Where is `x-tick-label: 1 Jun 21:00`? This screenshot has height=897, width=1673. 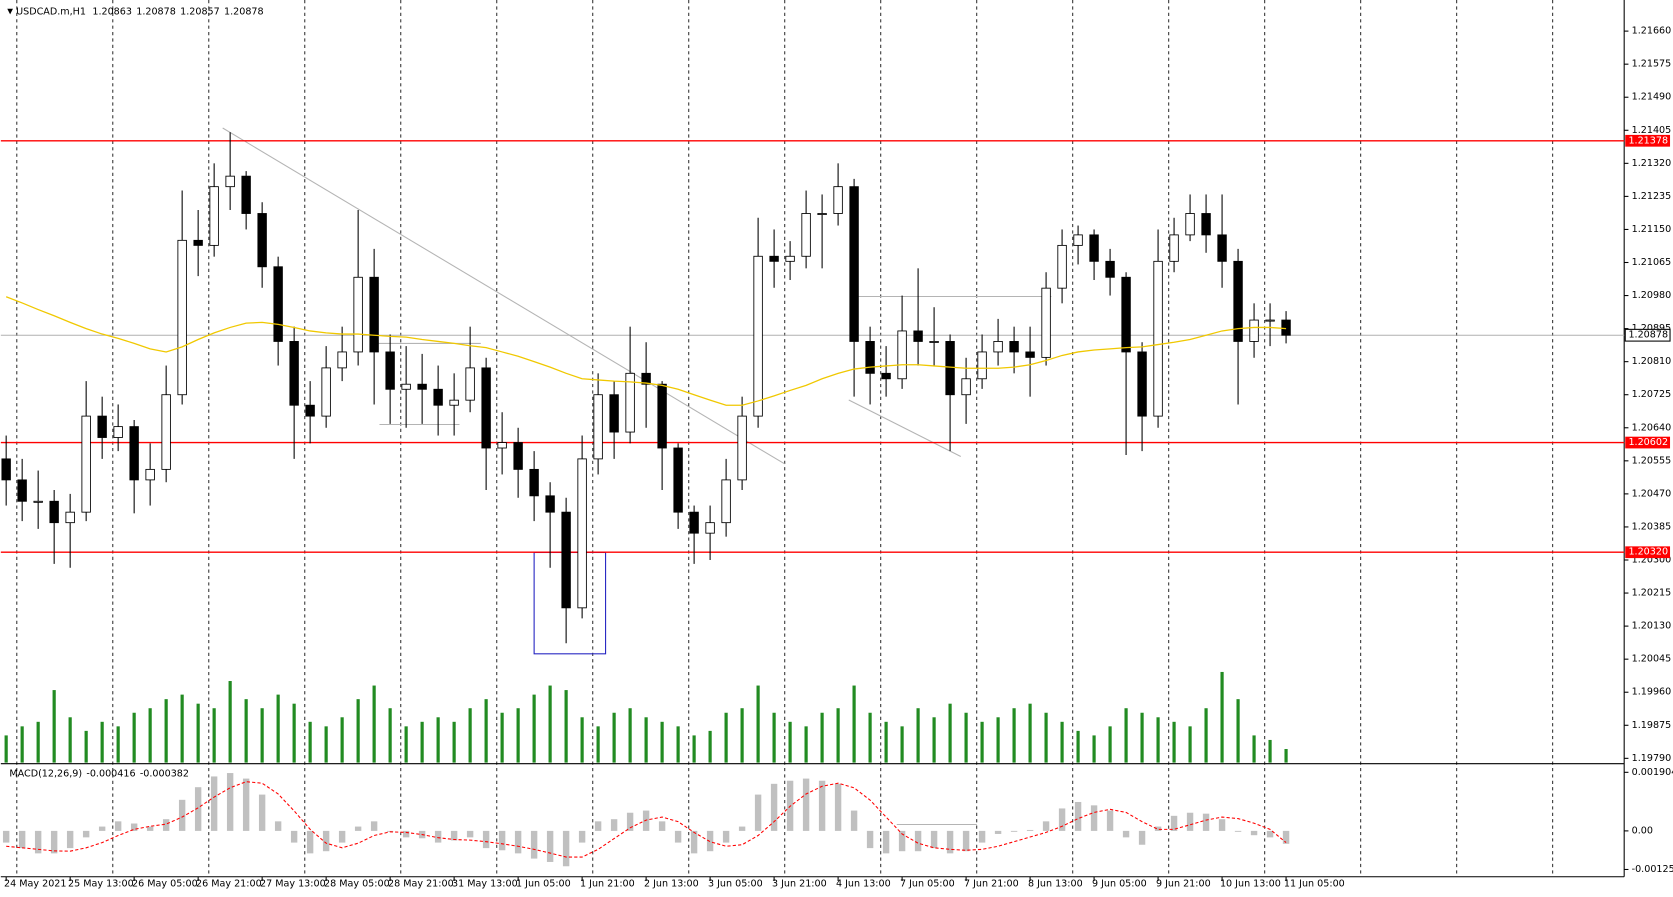
x-tick-label: 1 Jun 21:00 is located at coordinates (607, 884).